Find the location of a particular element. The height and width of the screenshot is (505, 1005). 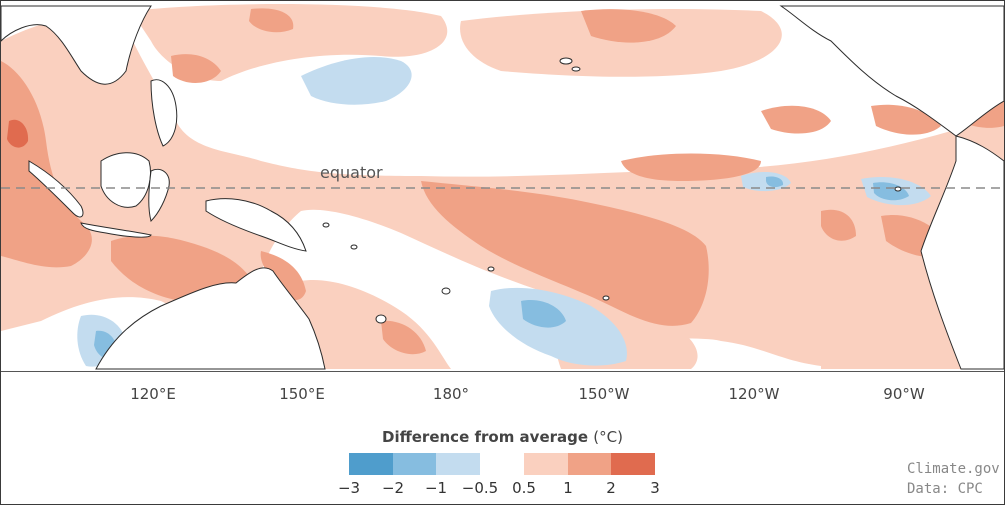

borneo-landmass is located at coordinates (125, 180).